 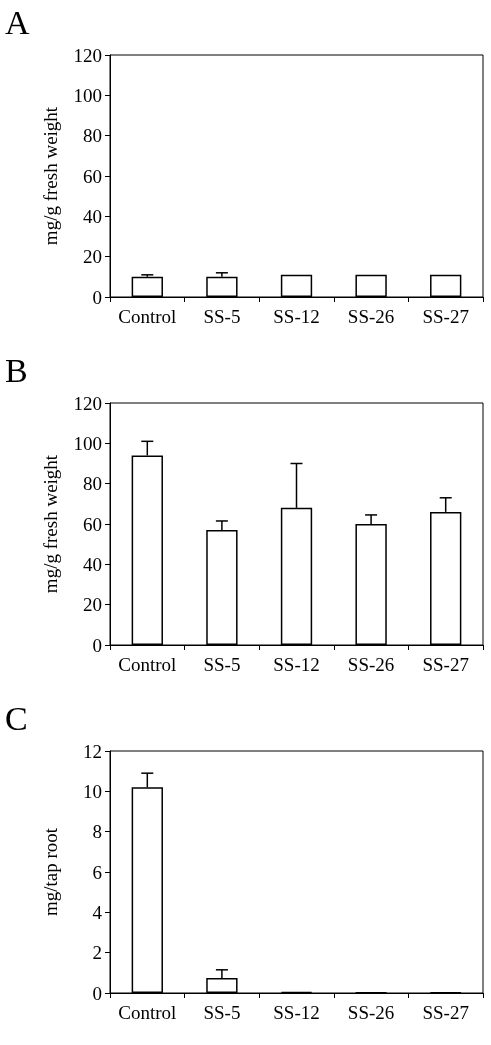 I want to click on y-tick-label: 8, so click(x=97, y=832).